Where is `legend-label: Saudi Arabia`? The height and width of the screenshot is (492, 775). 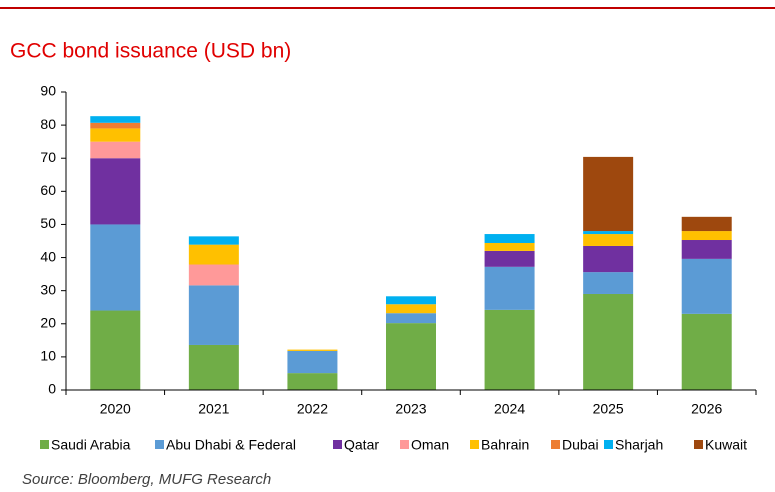 legend-label: Saudi Arabia is located at coordinates (91, 445).